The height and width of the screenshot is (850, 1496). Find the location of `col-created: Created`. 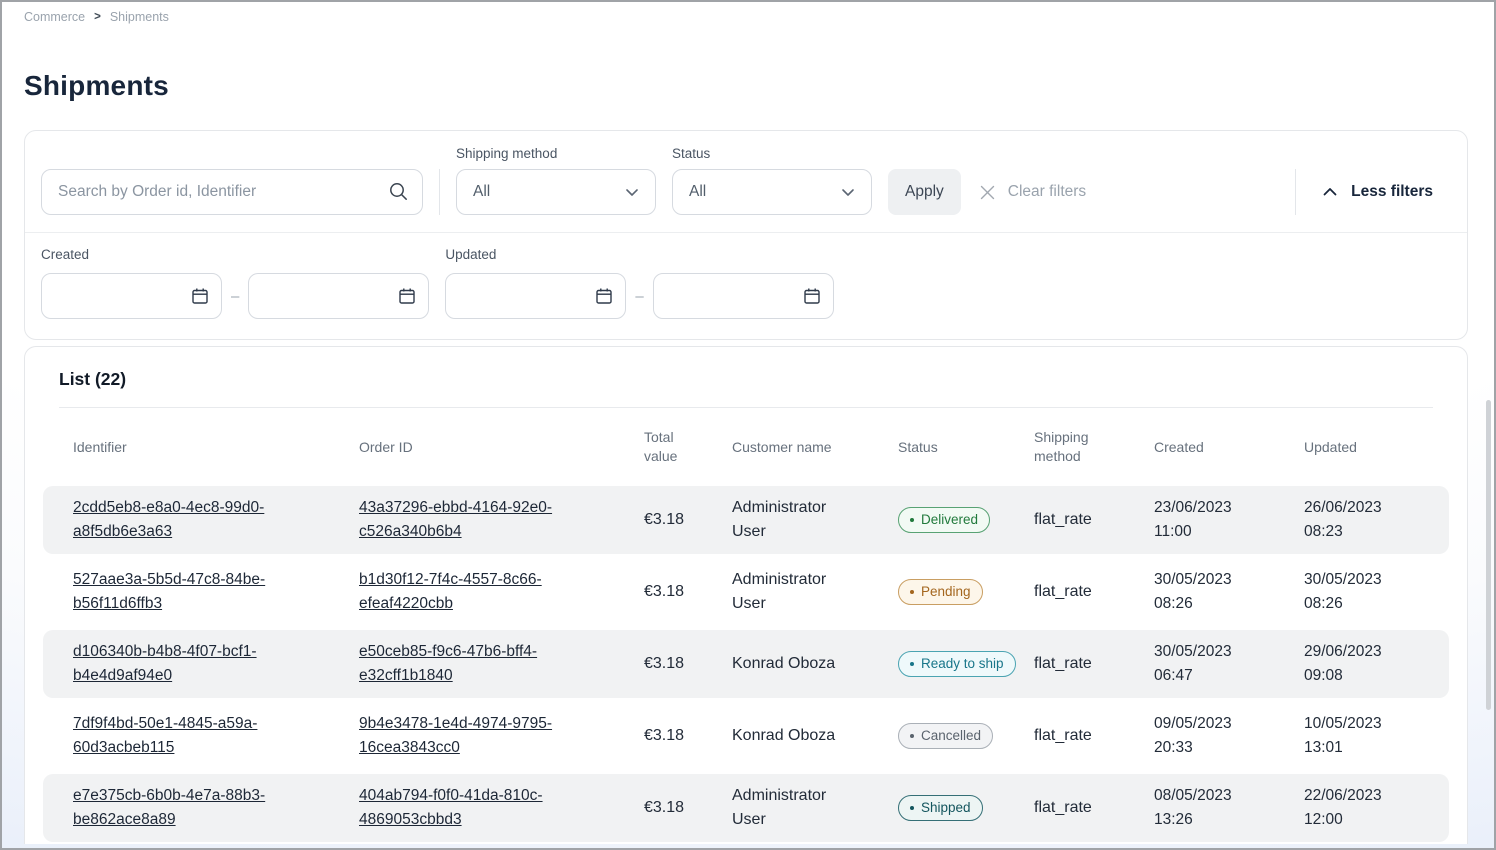

col-created: Created is located at coordinates (1179, 446).